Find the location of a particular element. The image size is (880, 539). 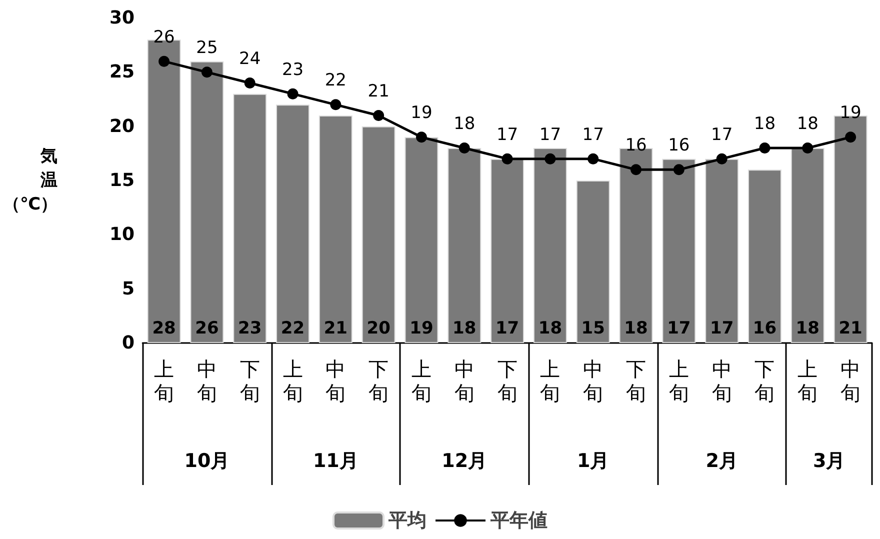

y-tick-label: 5 is located at coordinates (128, 289).